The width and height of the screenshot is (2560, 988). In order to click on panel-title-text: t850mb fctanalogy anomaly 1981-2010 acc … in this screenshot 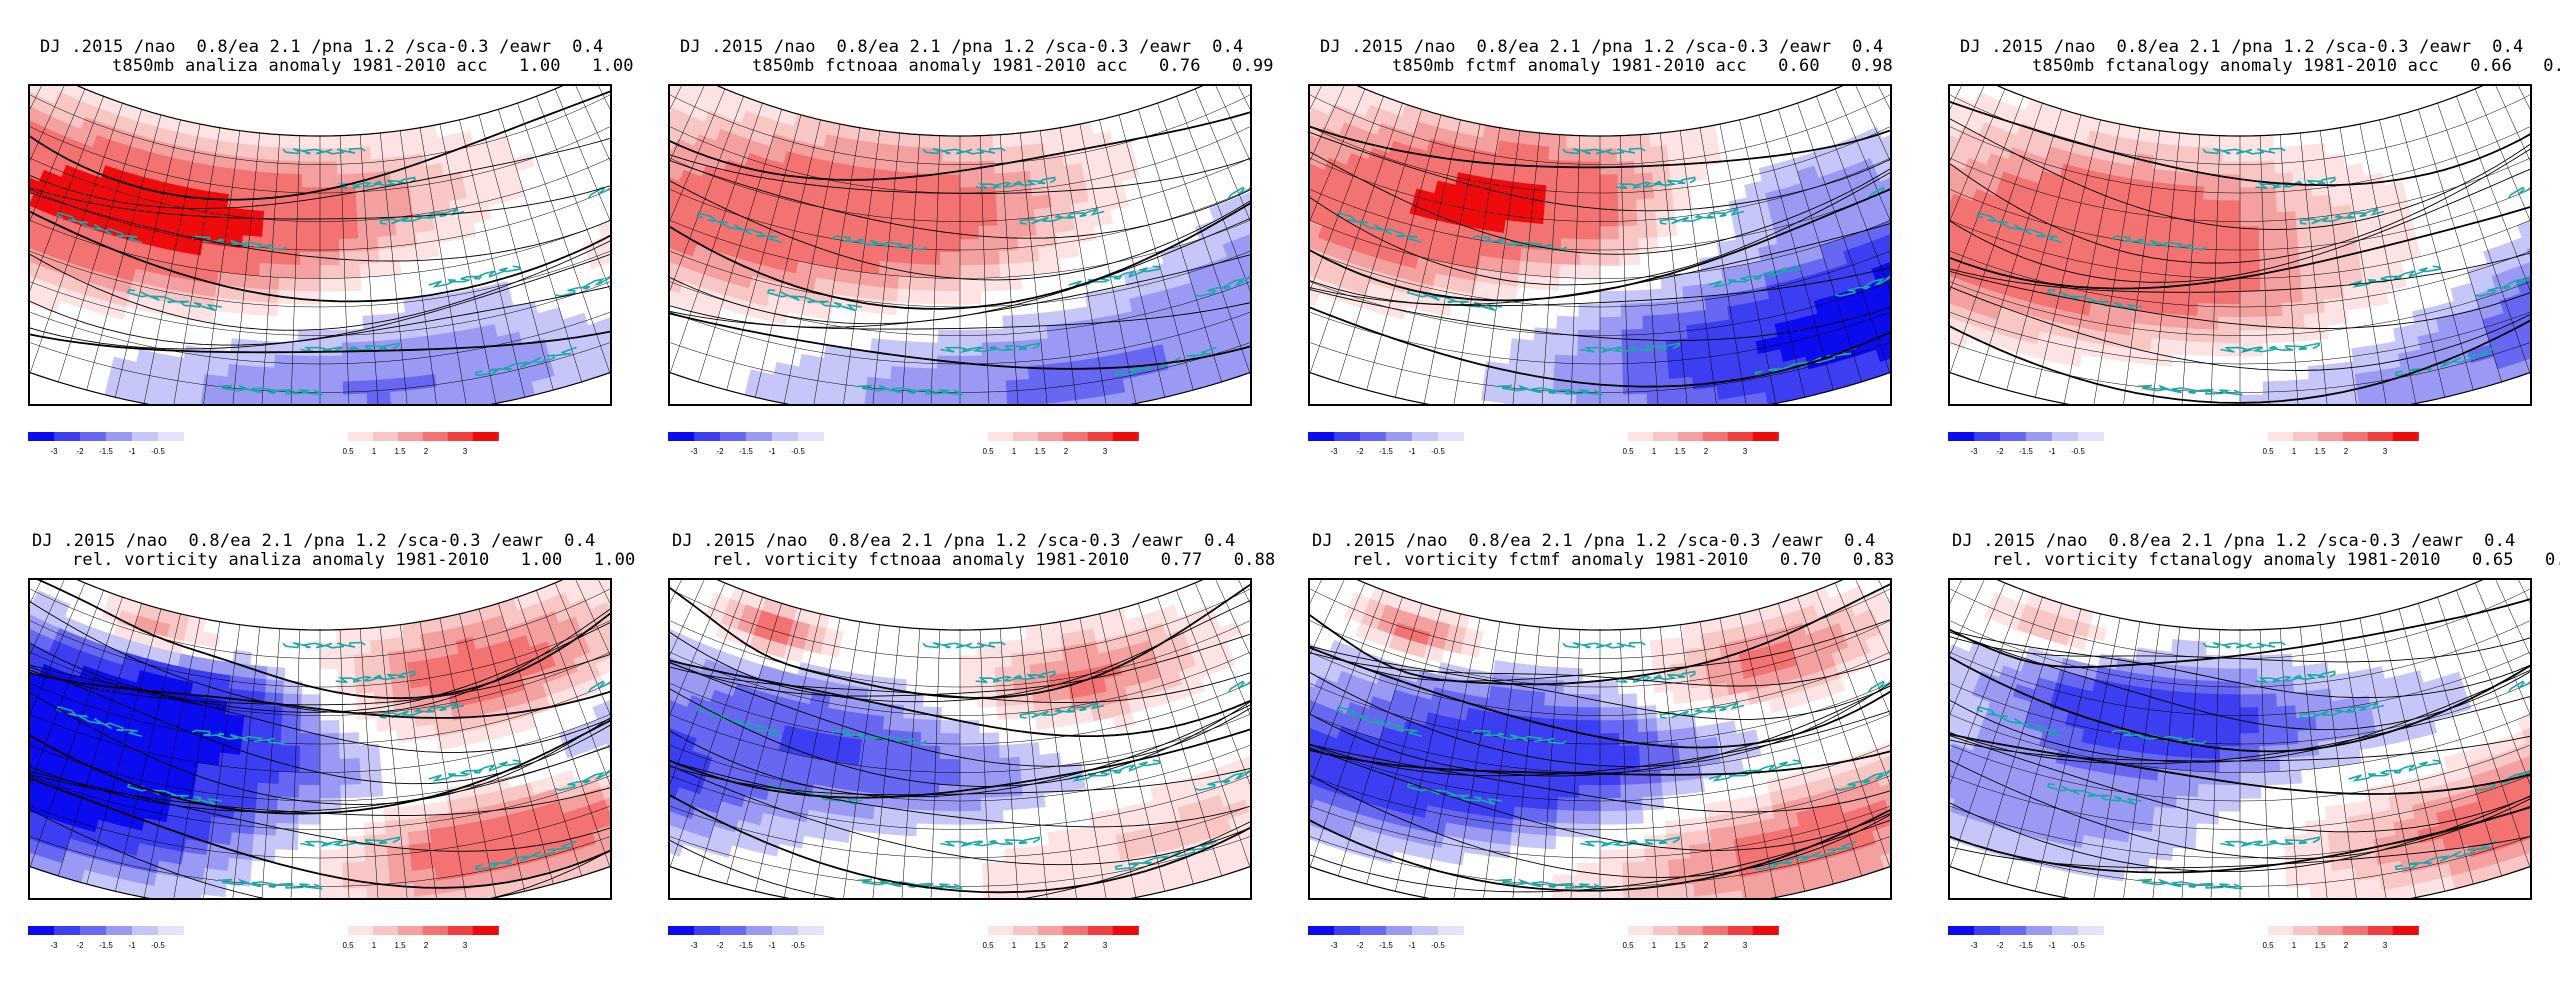, I will do `click(2296, 66)`.